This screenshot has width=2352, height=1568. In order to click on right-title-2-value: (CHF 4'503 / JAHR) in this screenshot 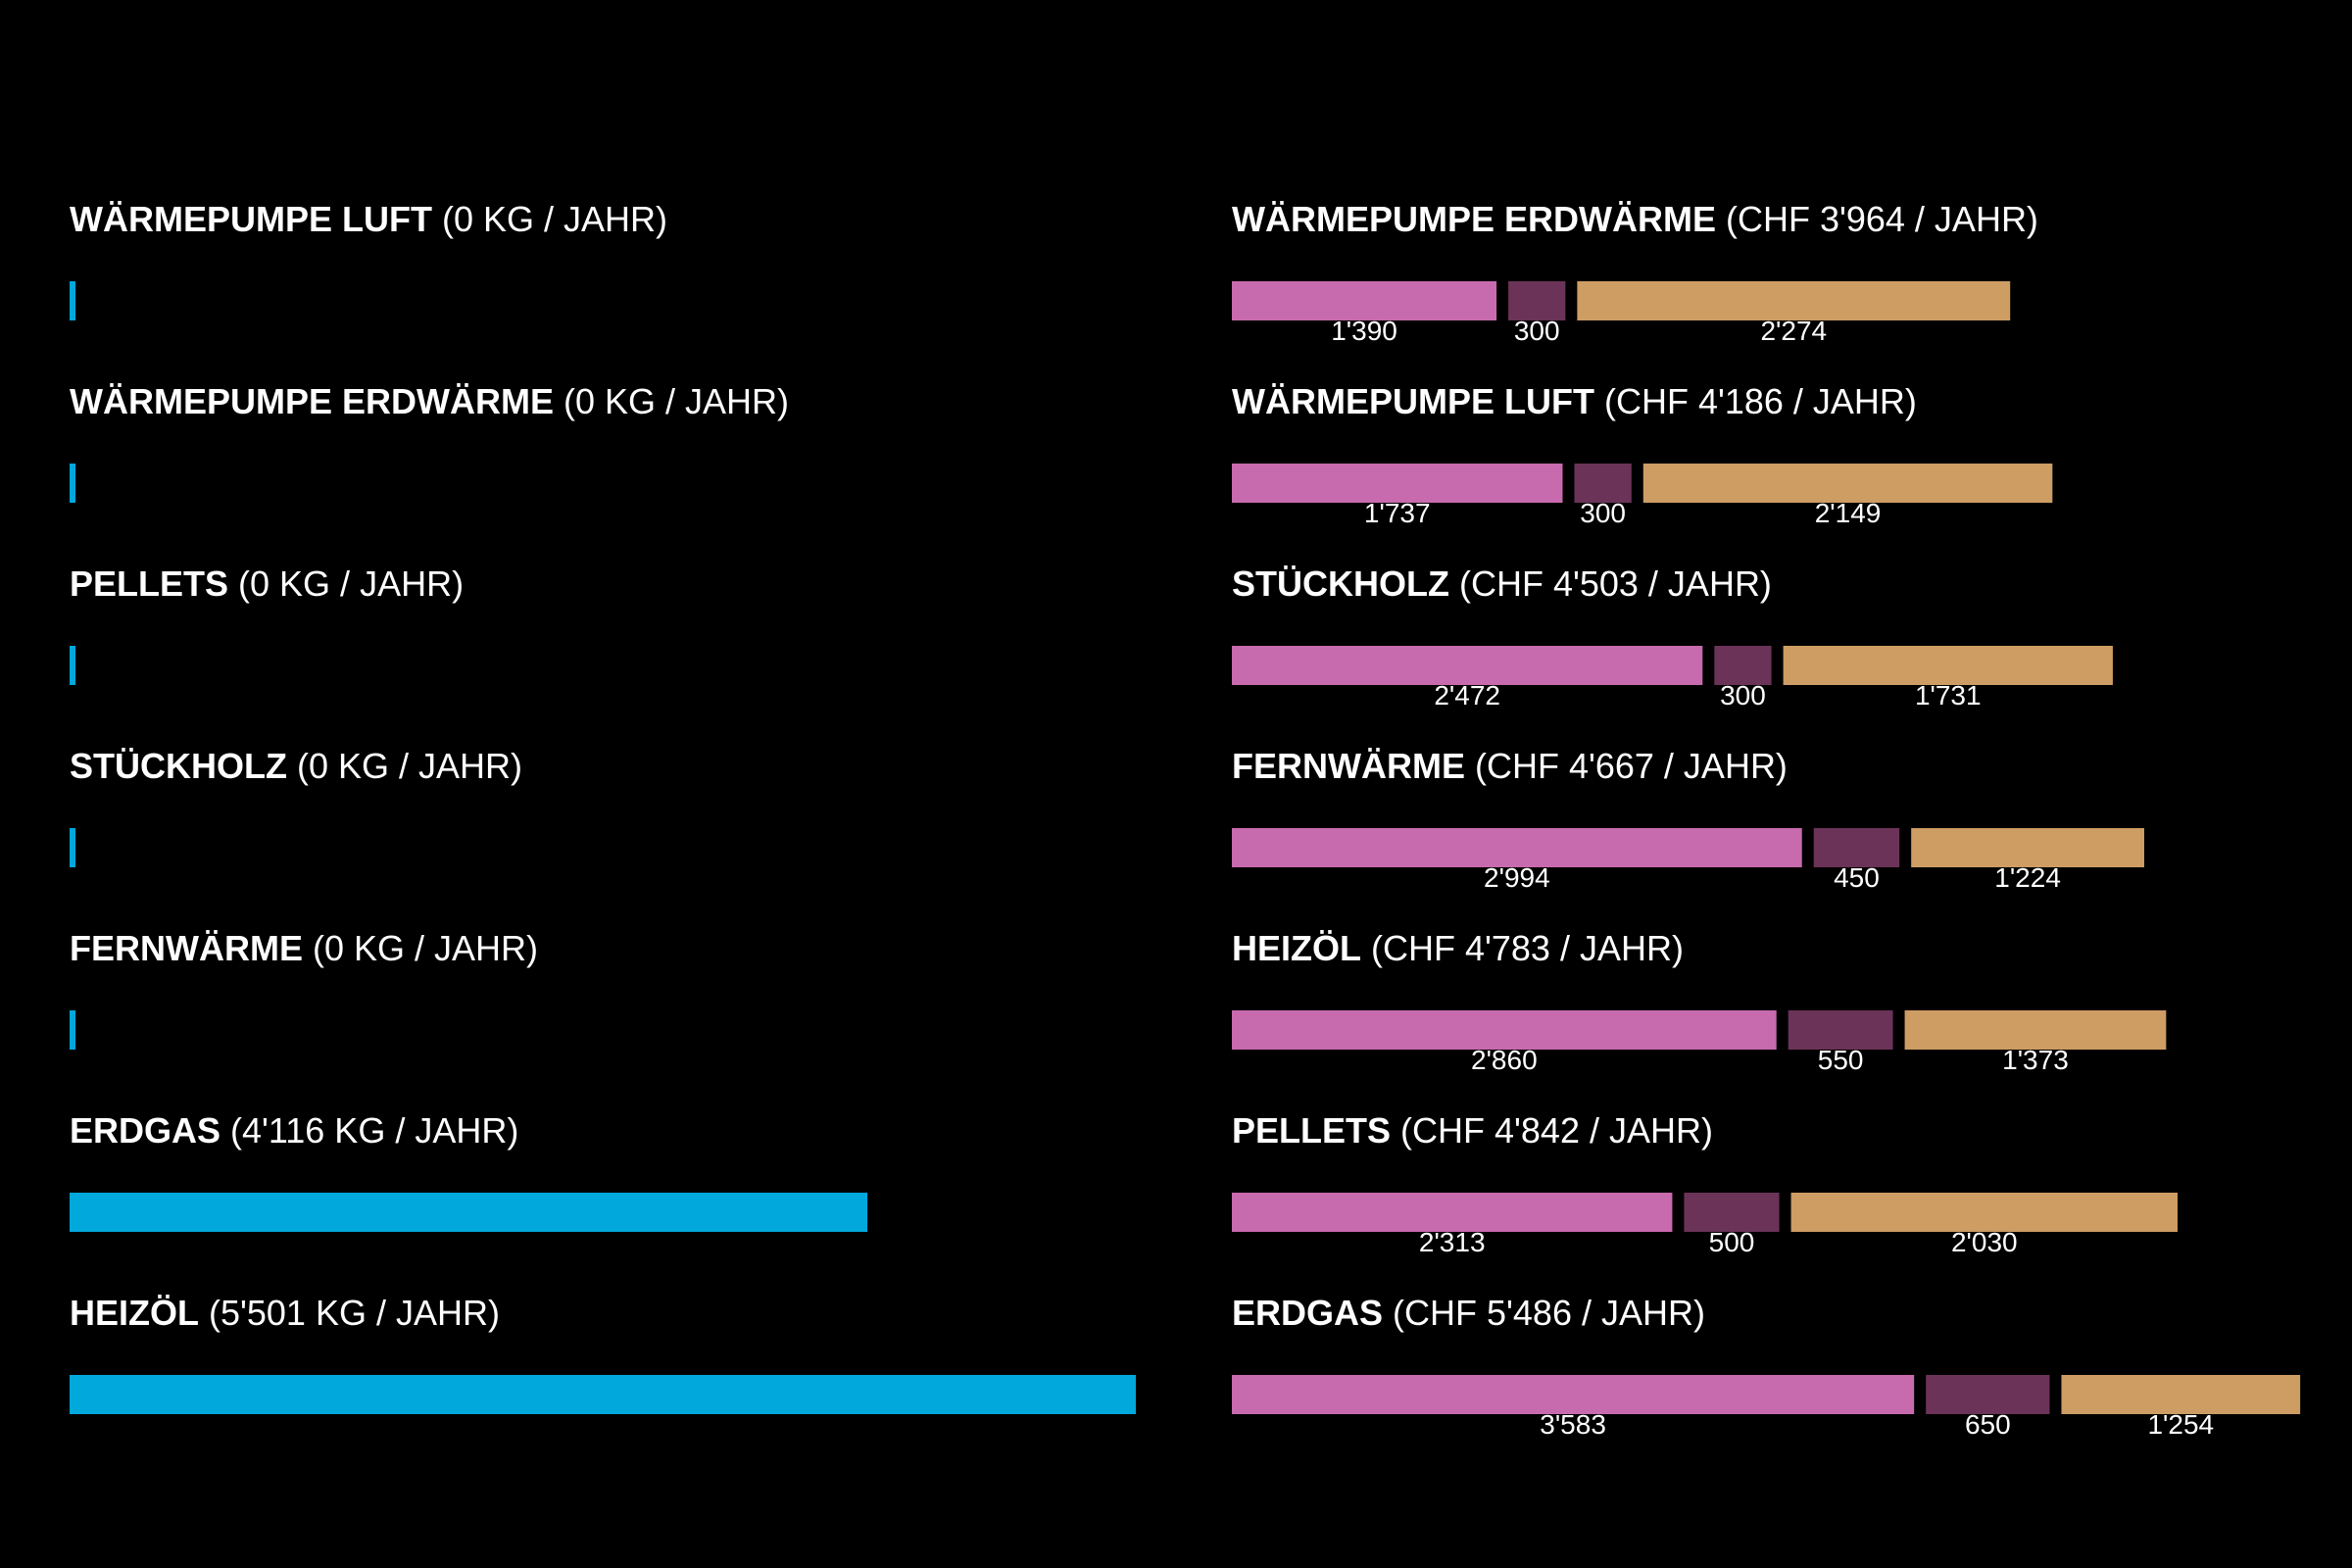, I will do `click(1610, 584)`.